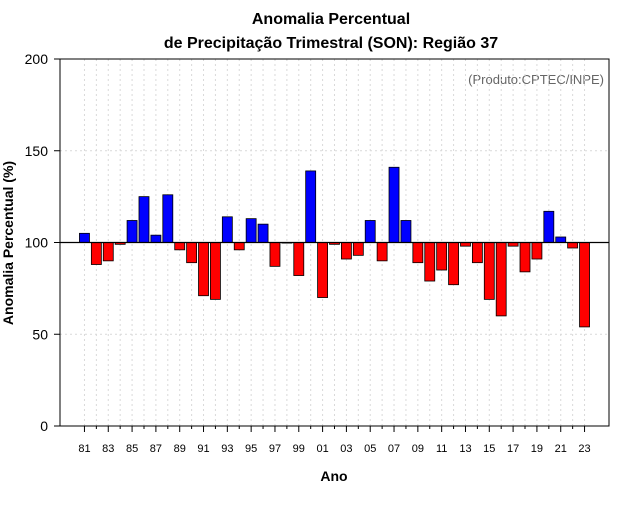  I want to click on x-axis-label: Ano, so click(333, 476).